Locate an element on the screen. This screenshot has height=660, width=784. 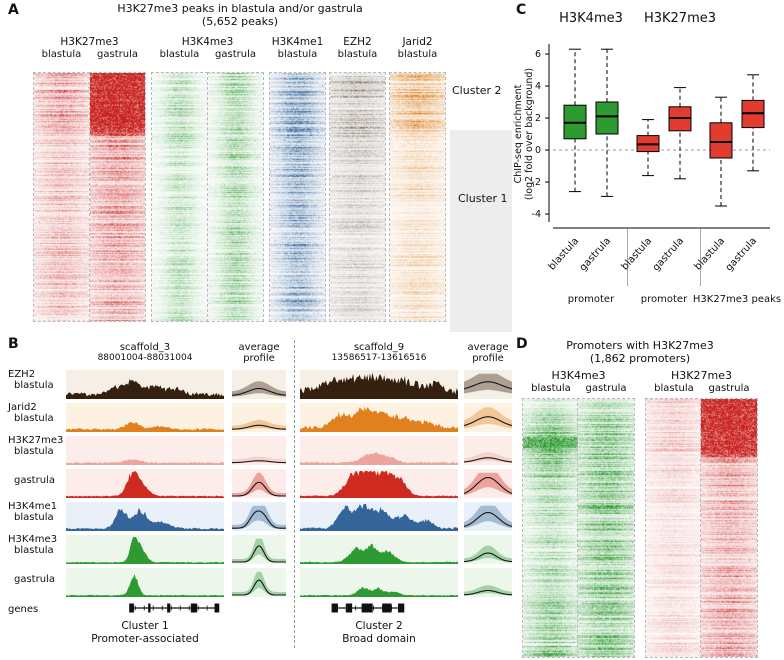
heatmap-a-group-label: H3K4me3 is located at coordinates (207, 42).